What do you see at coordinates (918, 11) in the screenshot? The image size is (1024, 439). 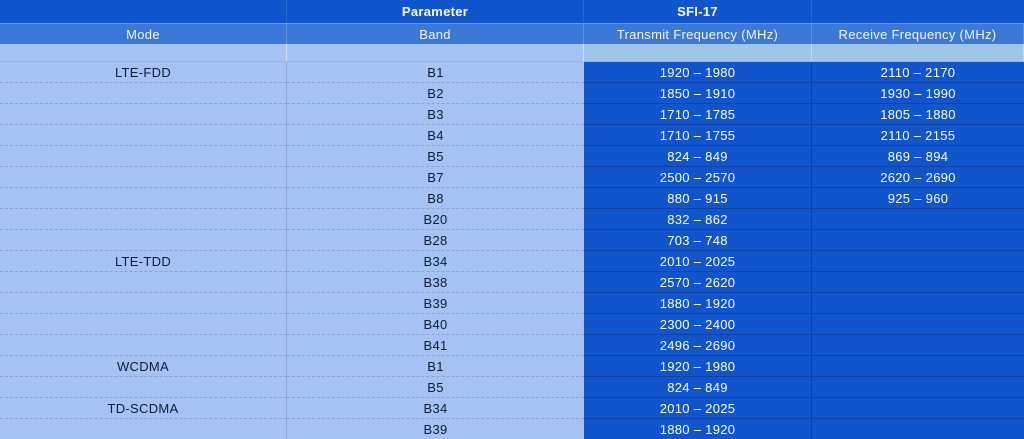 I see `header-empty-cell` at bounding box center [918, 11].